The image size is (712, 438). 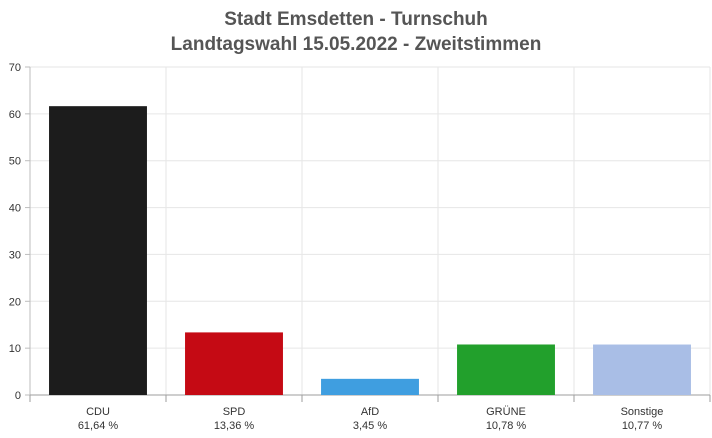 What do you see at coordinates (15, 349) in the screenshot?
I see `y-tick-label: 10` at bounding box center [15, 349].